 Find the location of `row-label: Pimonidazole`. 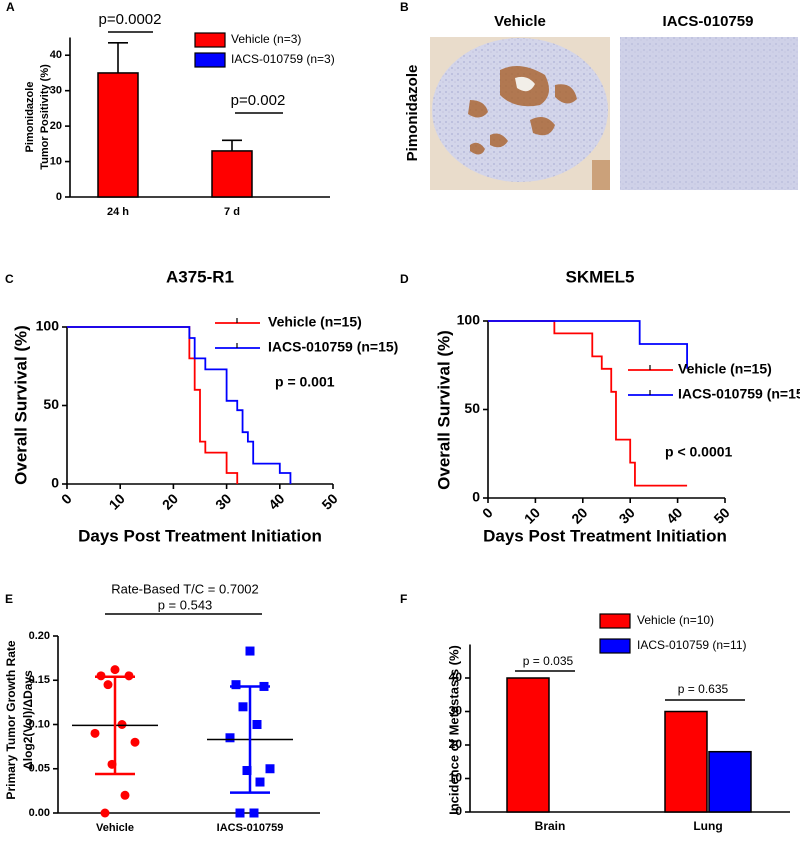

row-label: Pimonidazole is located at coordinates (412, 113).